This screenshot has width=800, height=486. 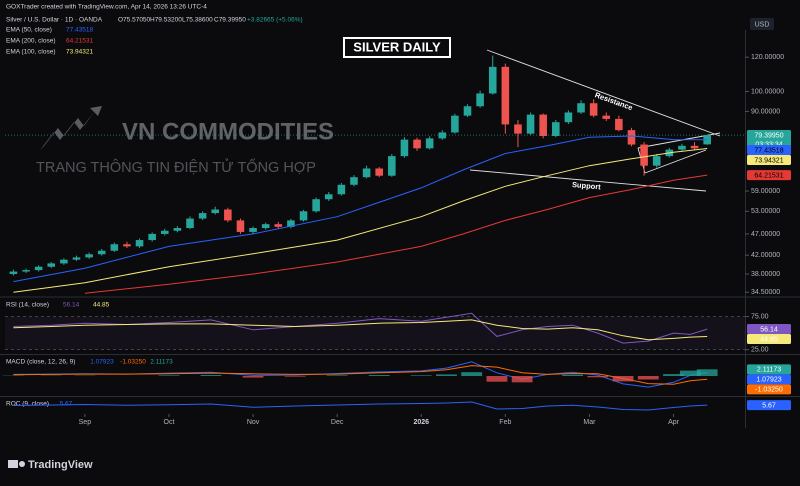 I want to click on ema-badge: 77.43518, so click(x=768, y=150).